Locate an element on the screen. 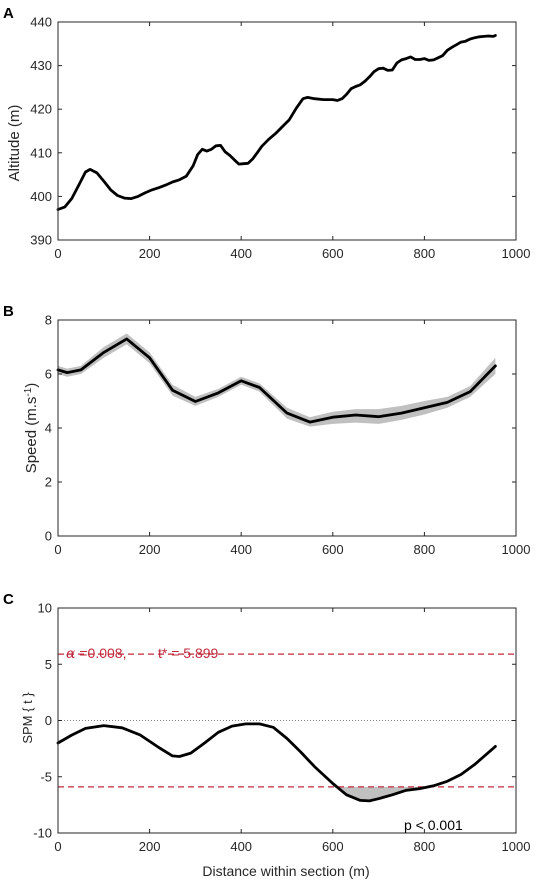 The width and height of the screenshot is (536, 882). x-tick-label-c-1000: 1000 is located at coordinates (516, 846).